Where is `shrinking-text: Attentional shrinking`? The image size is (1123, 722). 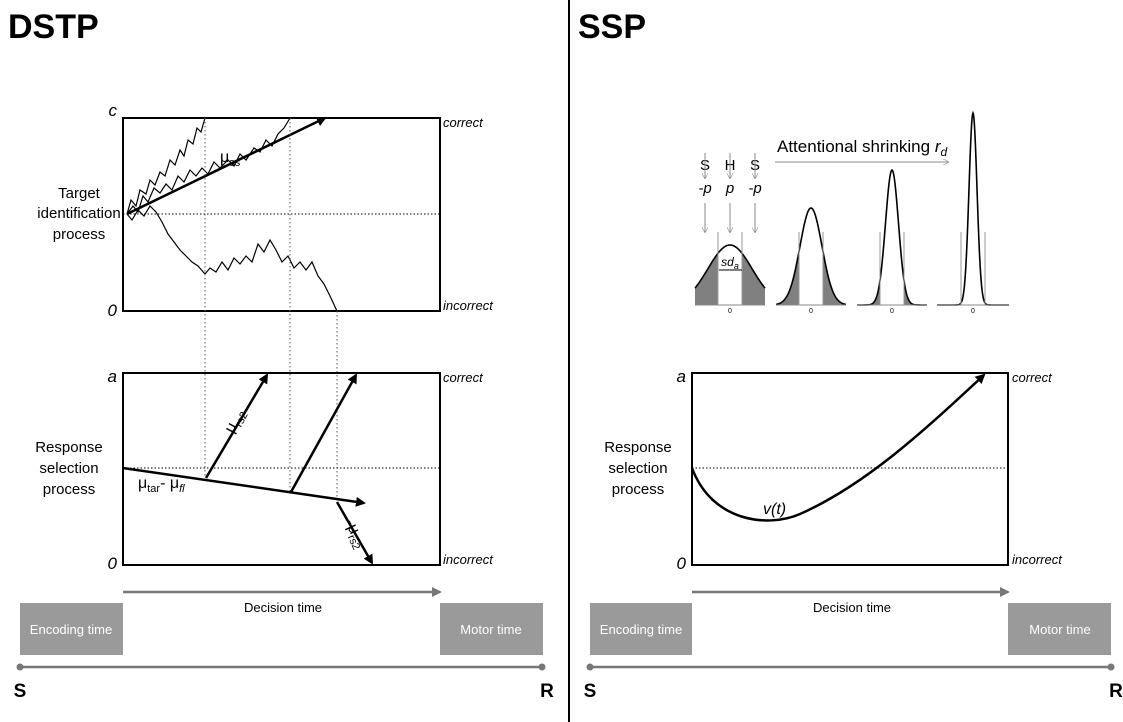
shrinking-text: Attentional shrinking is located at coordinates (856, 146).